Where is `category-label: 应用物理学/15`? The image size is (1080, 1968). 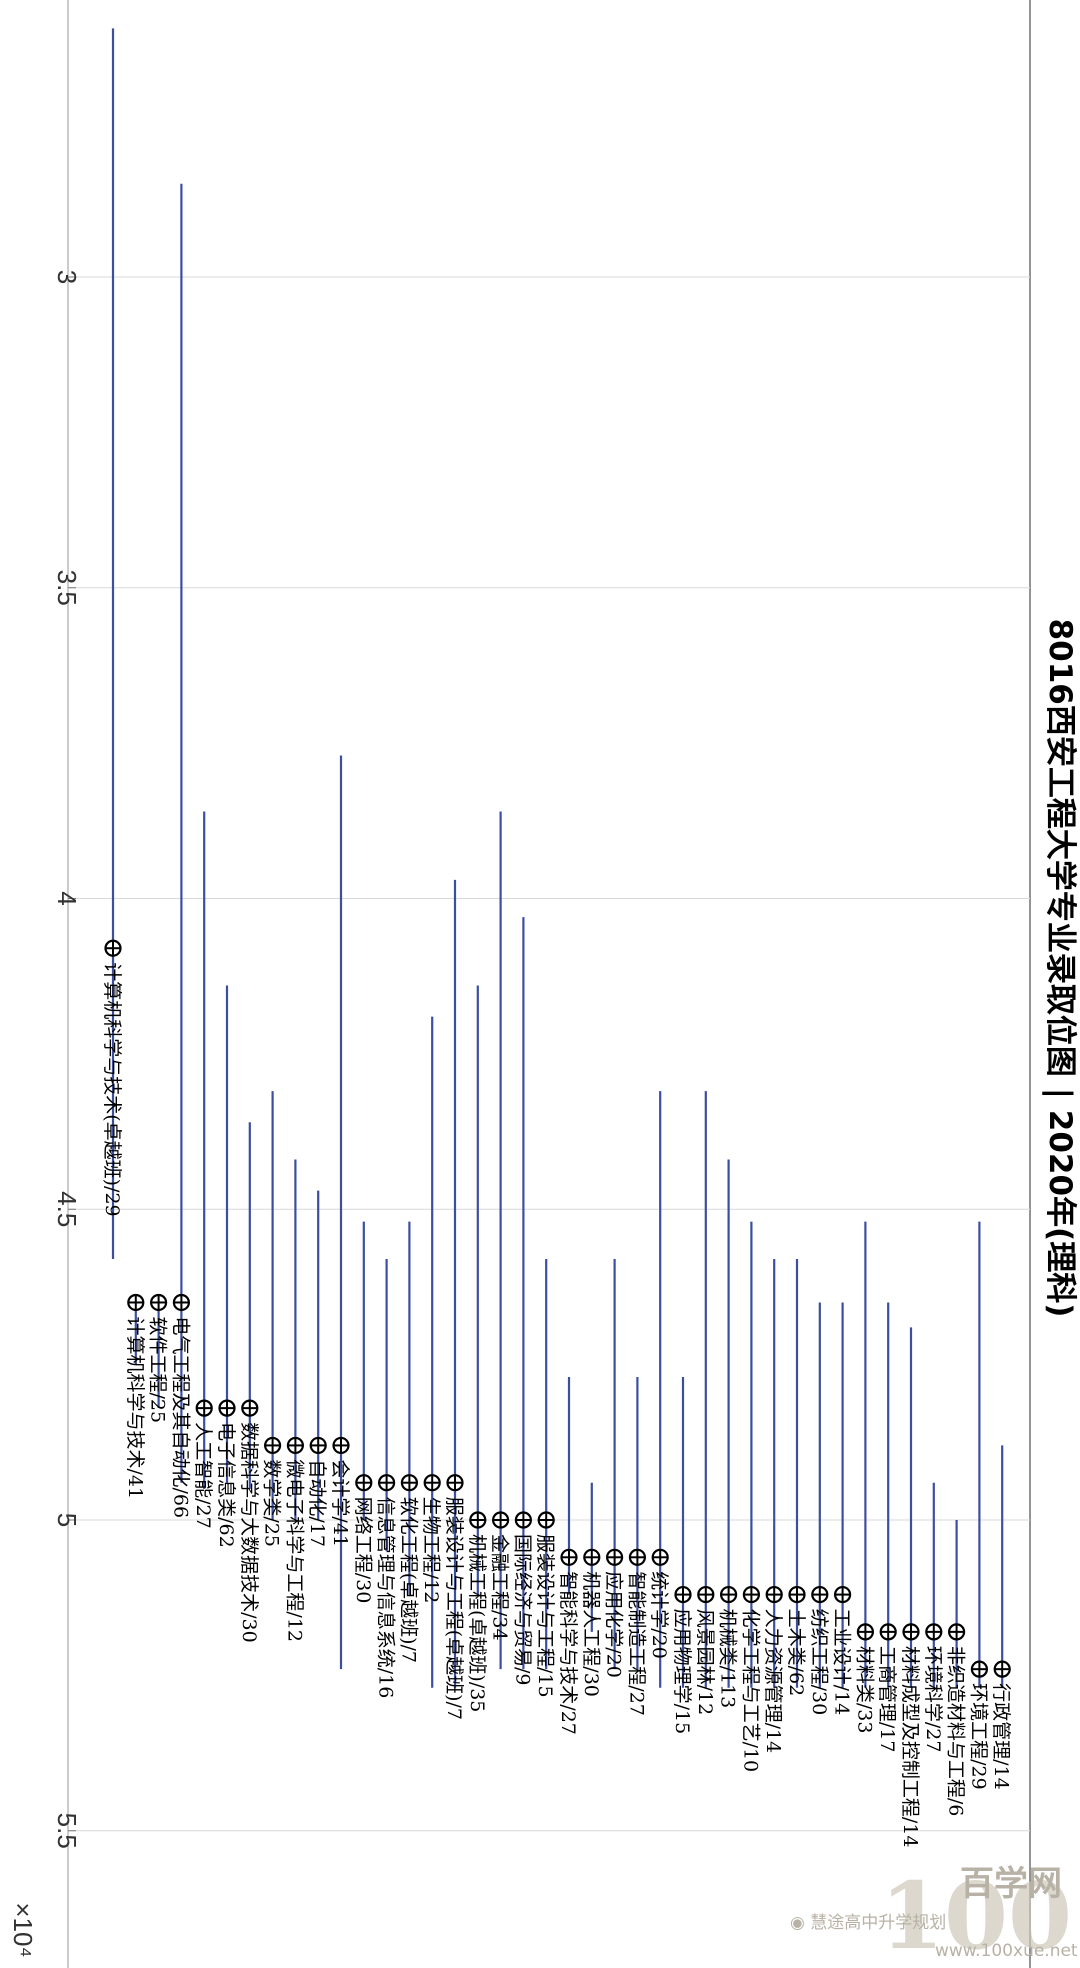
category-label: 应用物理学/15 is located at coordinates (682, 1672).